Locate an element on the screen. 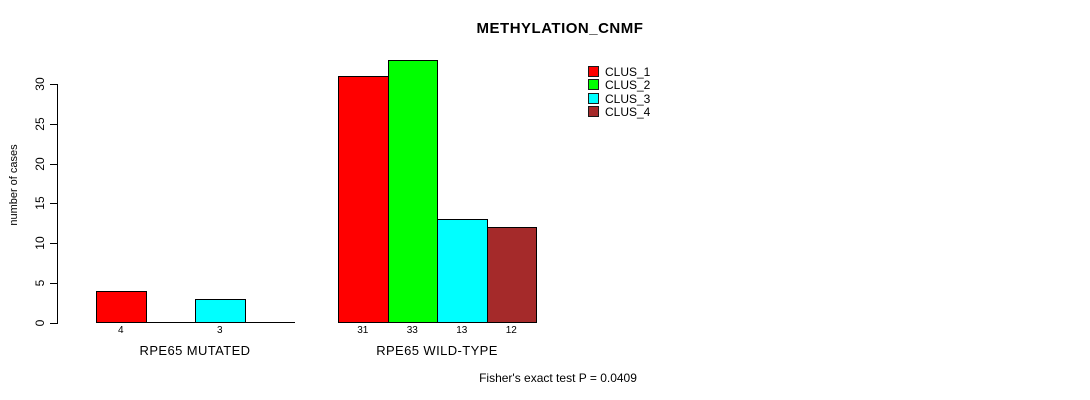 This screenshot has height=400, width=1090. chart-title: METHYLATION_CNMF is located at coordinates (560, 28).